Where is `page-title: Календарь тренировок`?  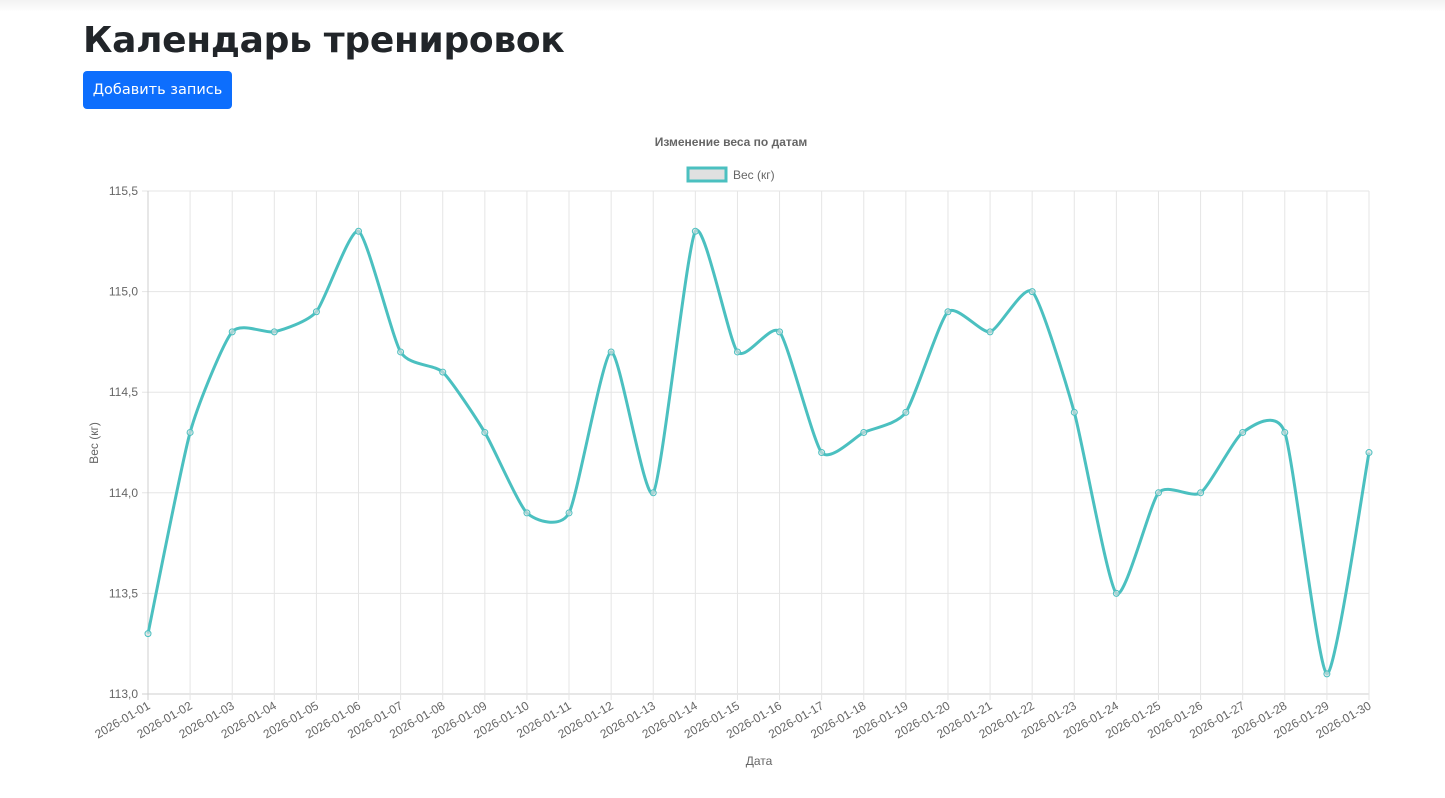
page-title: Календарь тренировок is located at coordinates (324, 40).